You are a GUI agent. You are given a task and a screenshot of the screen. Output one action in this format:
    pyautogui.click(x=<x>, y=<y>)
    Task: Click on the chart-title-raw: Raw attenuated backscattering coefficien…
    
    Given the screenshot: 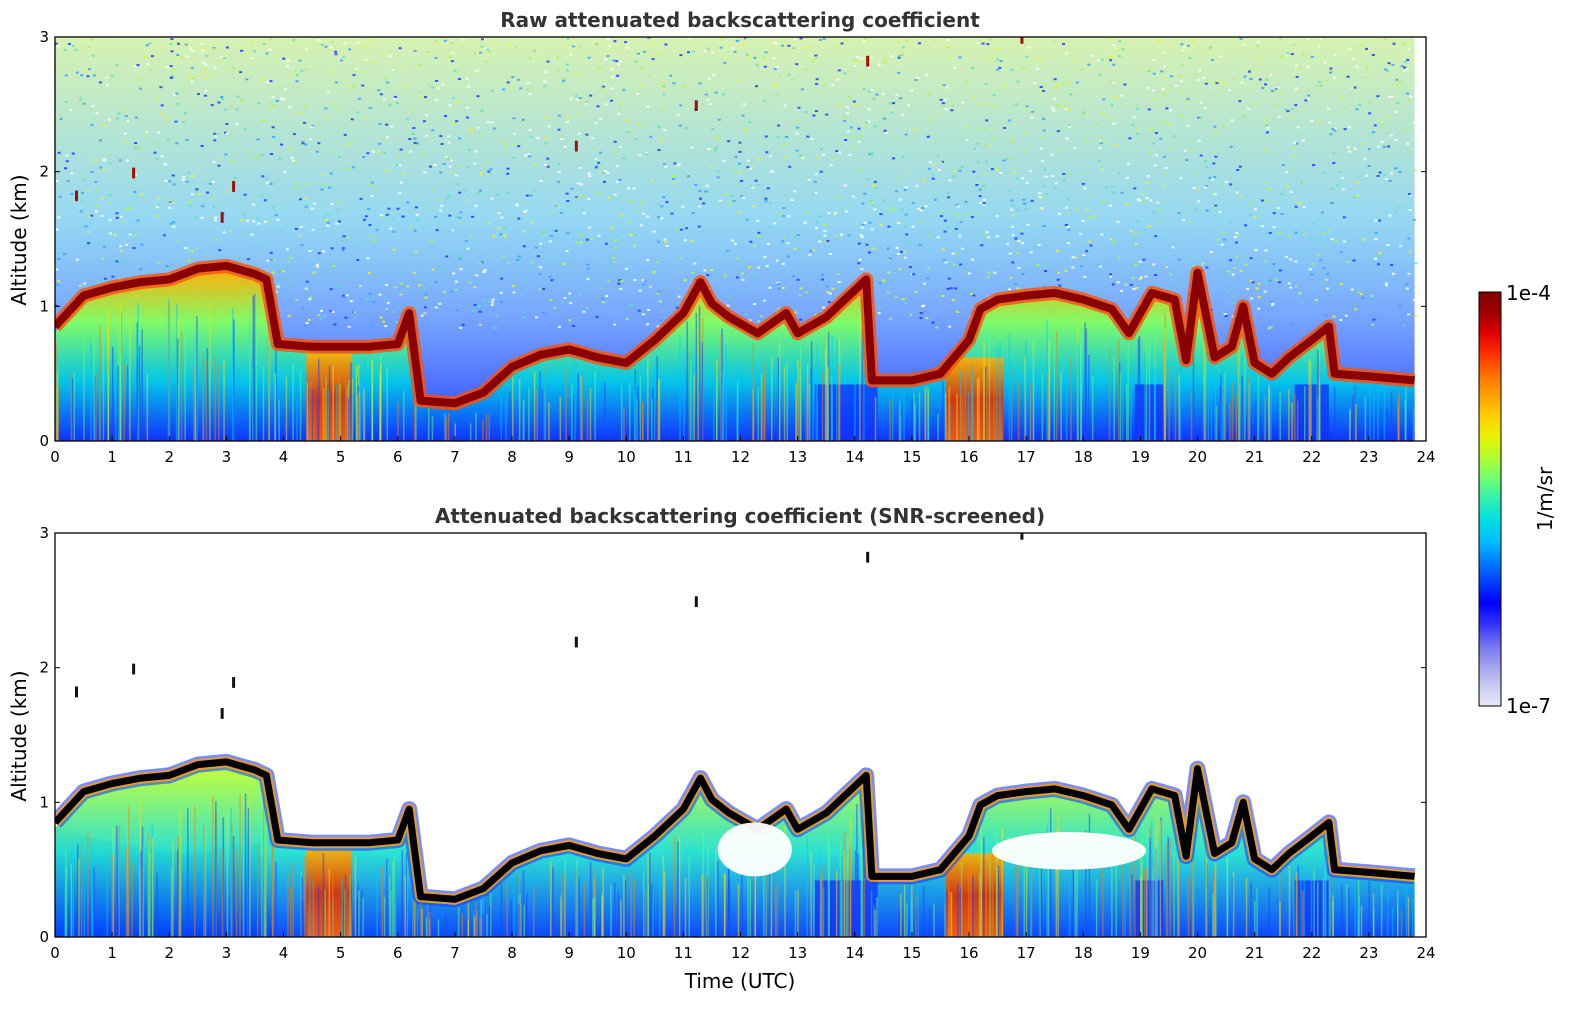 What is the action you would take?
    pyautogui.click(x=740, y=20)
    